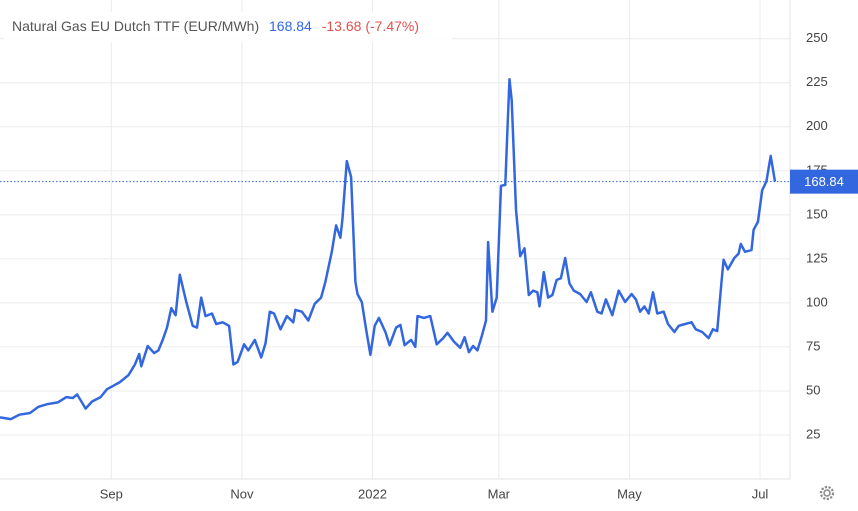 The width and height of the screenshot is (858, 511). Describe the element at coordinates (111, 493) in the screenshot. I see `x-tick-label: Sep` at that location.